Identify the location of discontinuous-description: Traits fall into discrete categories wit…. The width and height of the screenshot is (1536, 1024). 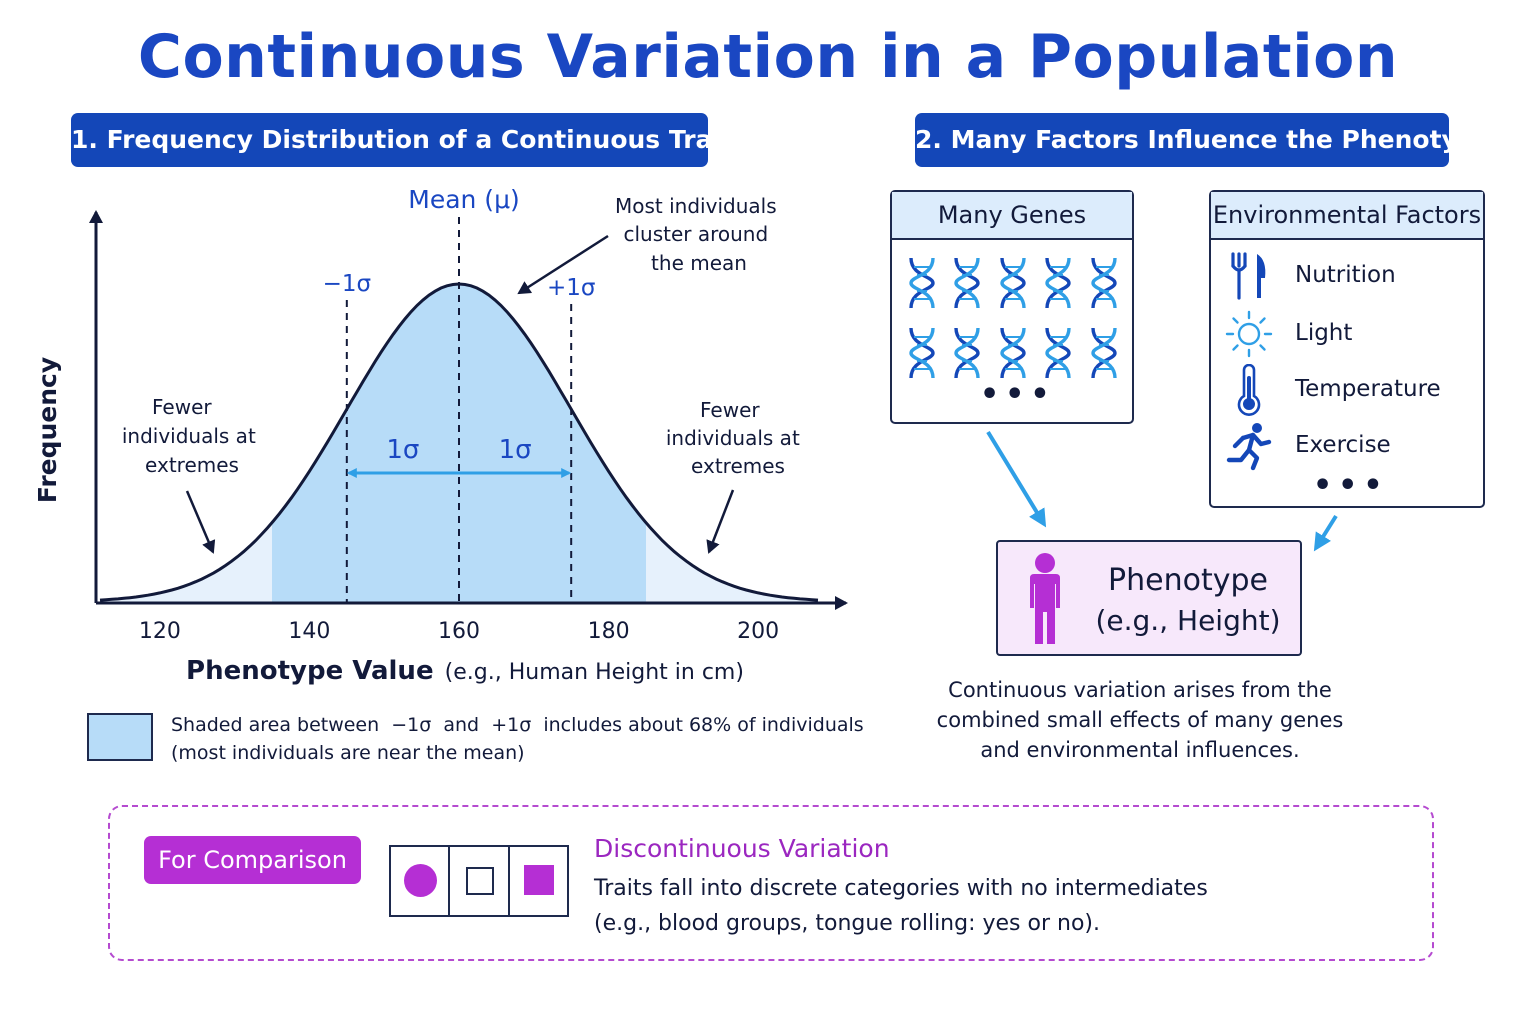
(994, 906).